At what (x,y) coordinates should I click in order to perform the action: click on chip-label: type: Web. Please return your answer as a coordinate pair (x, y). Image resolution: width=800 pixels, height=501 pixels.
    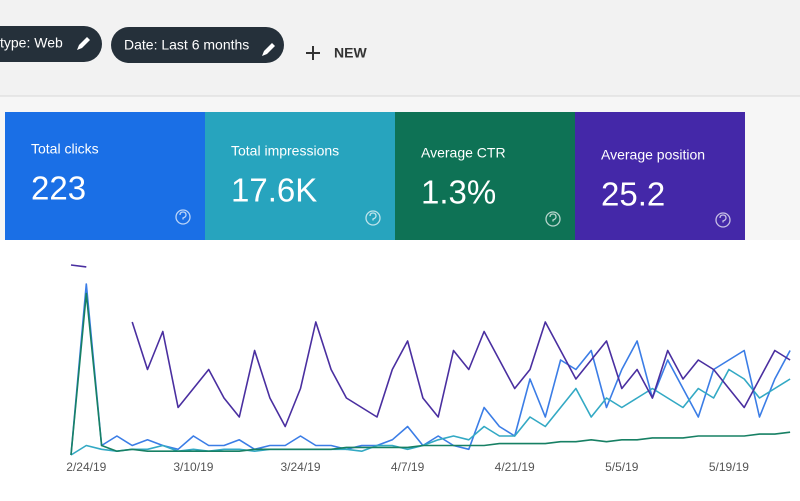
    Looking at the image, I should click on (31, 43).